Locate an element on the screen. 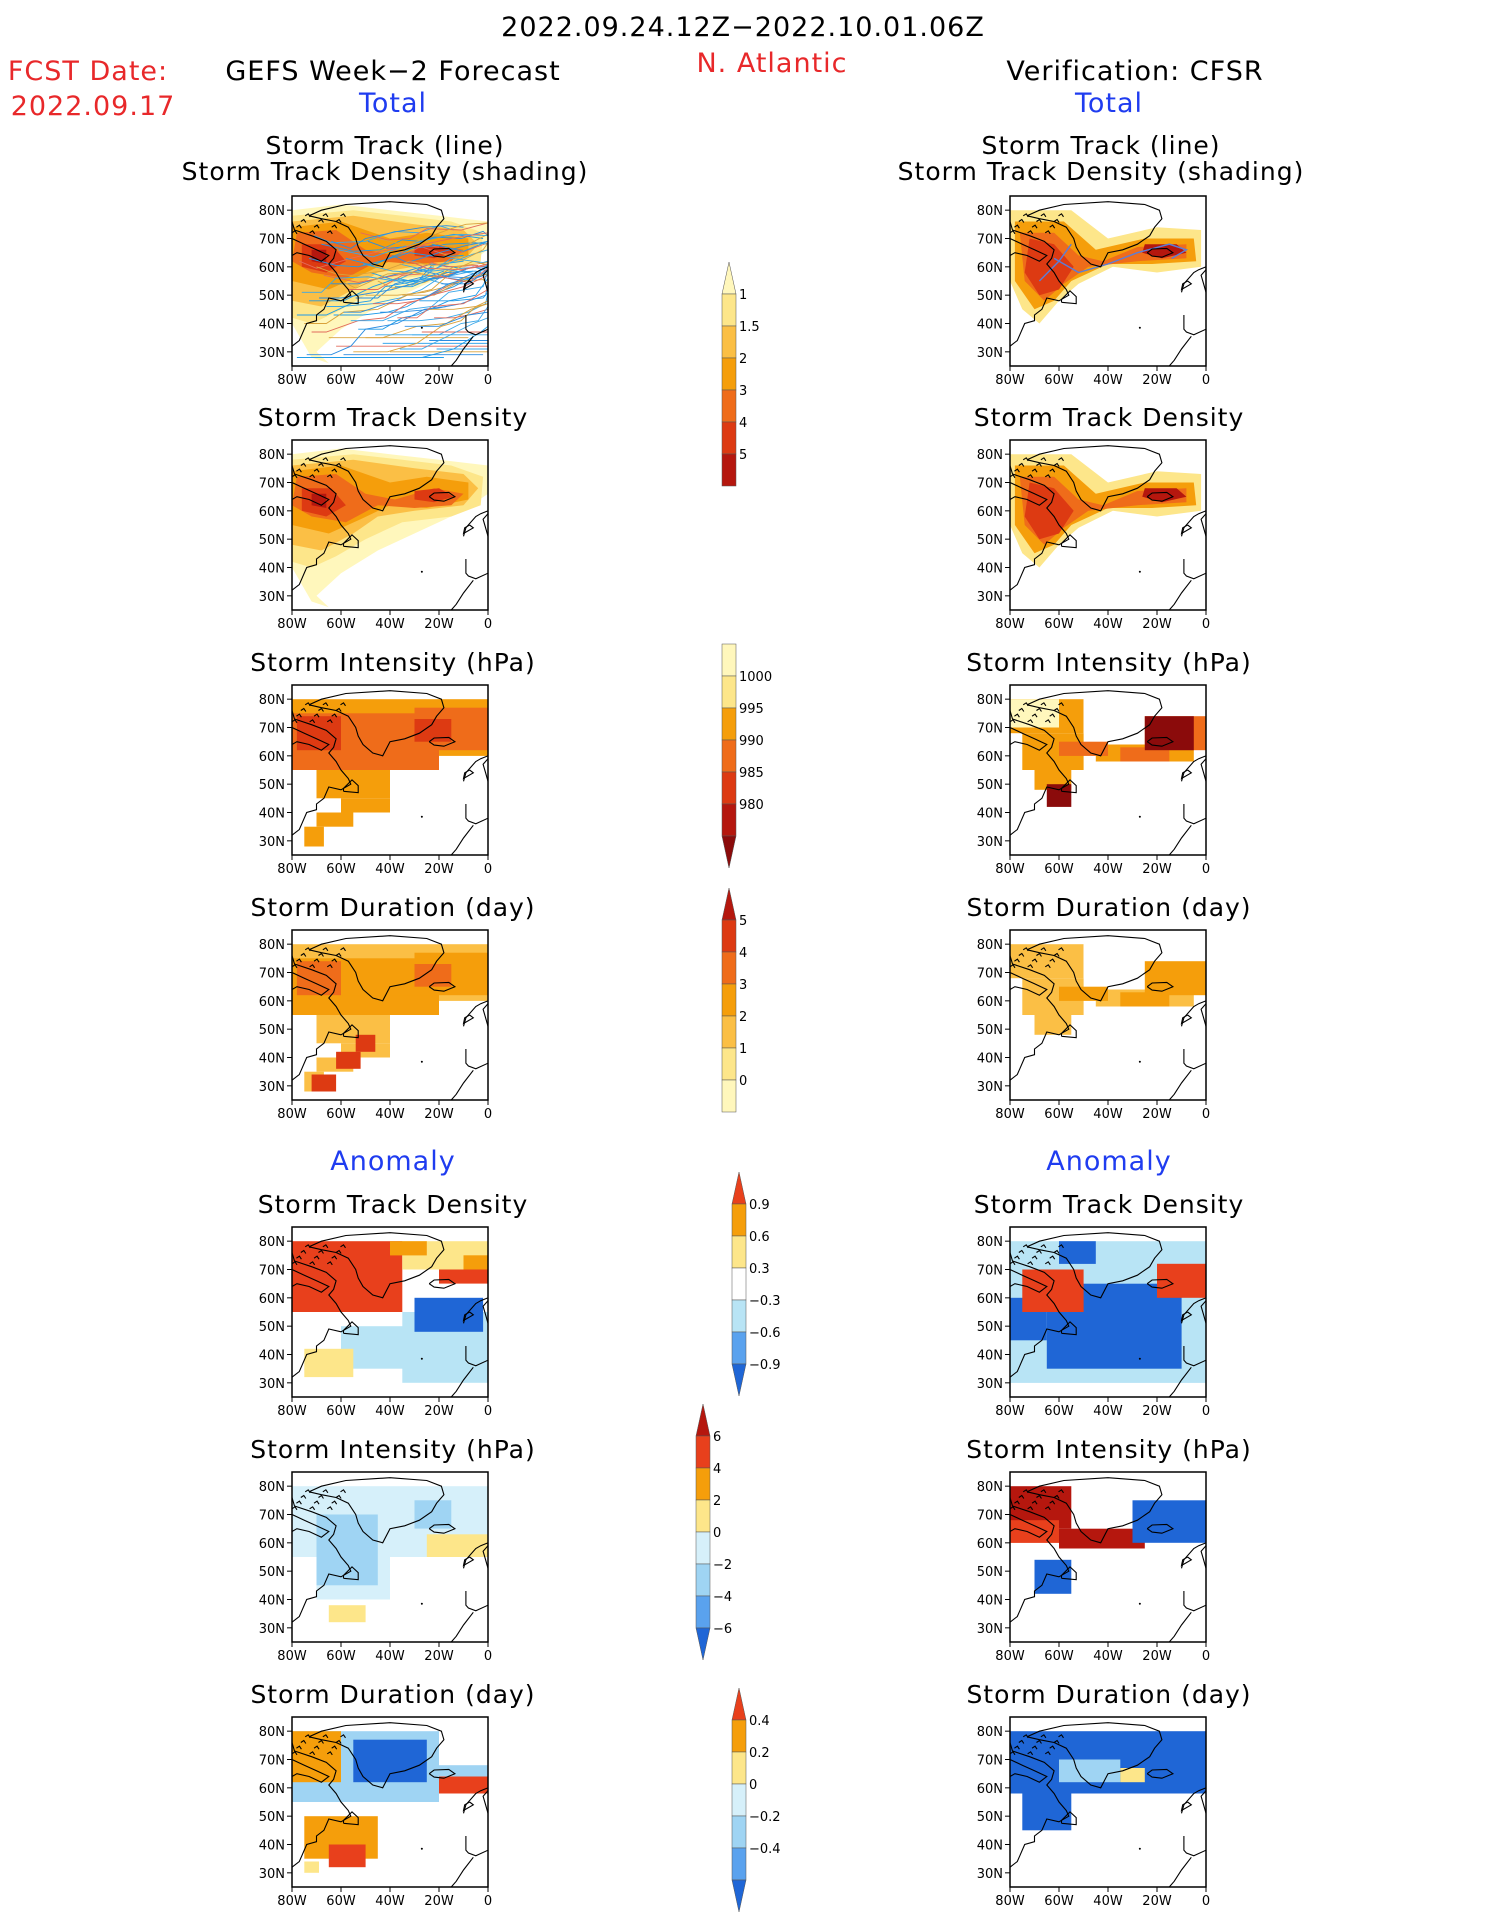  map-right-anom-density: 80W 60W 40W 20W 0 80N 70N 60N 50N 40N 30N is located at coordinates (1093, 1322).